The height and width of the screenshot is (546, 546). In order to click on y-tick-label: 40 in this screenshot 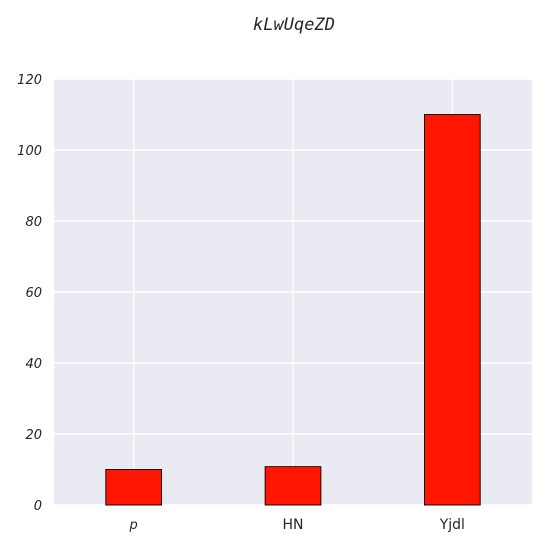, I will do `click(33, 364)`.